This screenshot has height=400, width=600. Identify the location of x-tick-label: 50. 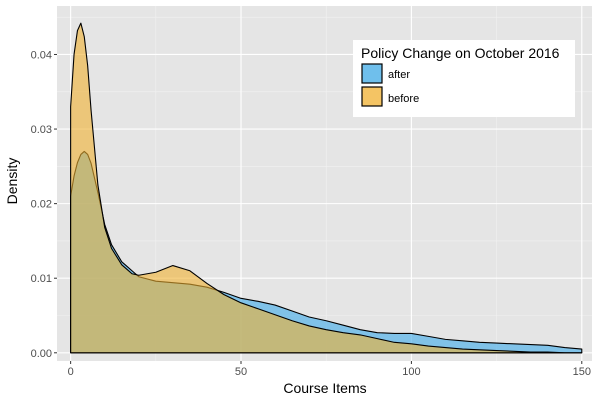
(241, 372).